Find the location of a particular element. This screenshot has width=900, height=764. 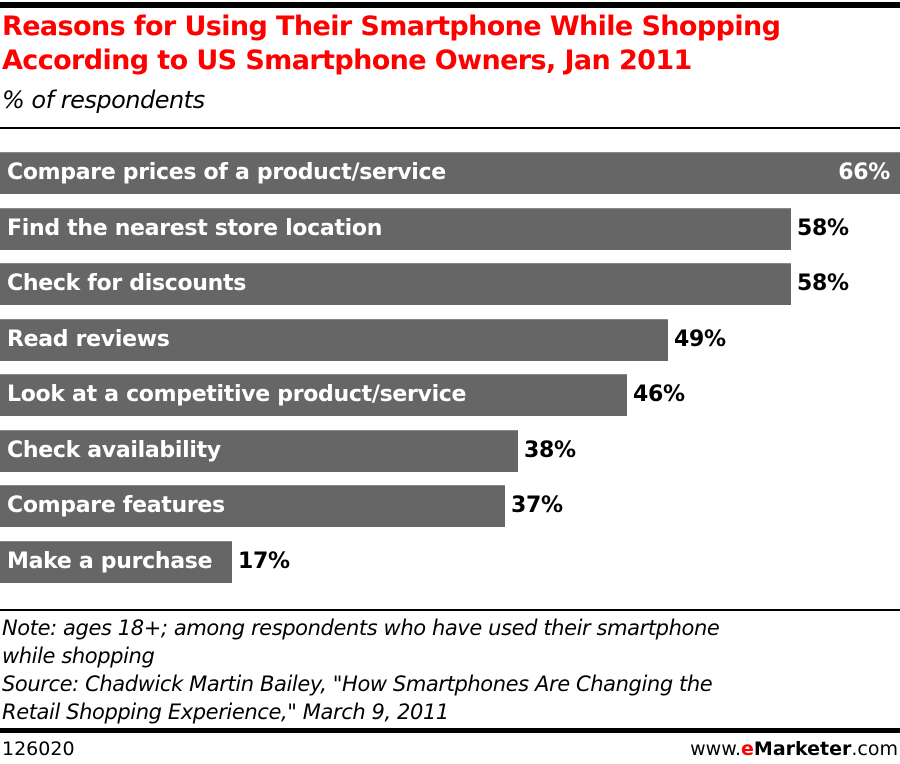

category-label-compare-prices-of-a-product-service: Compare prices of a product/service is located at coordinates (226, 172).